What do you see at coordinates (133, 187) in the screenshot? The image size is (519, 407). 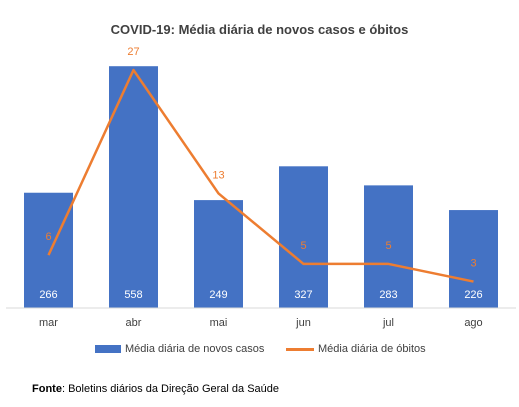 I see `bar-cases-abr` at bounding box center [133, 187].